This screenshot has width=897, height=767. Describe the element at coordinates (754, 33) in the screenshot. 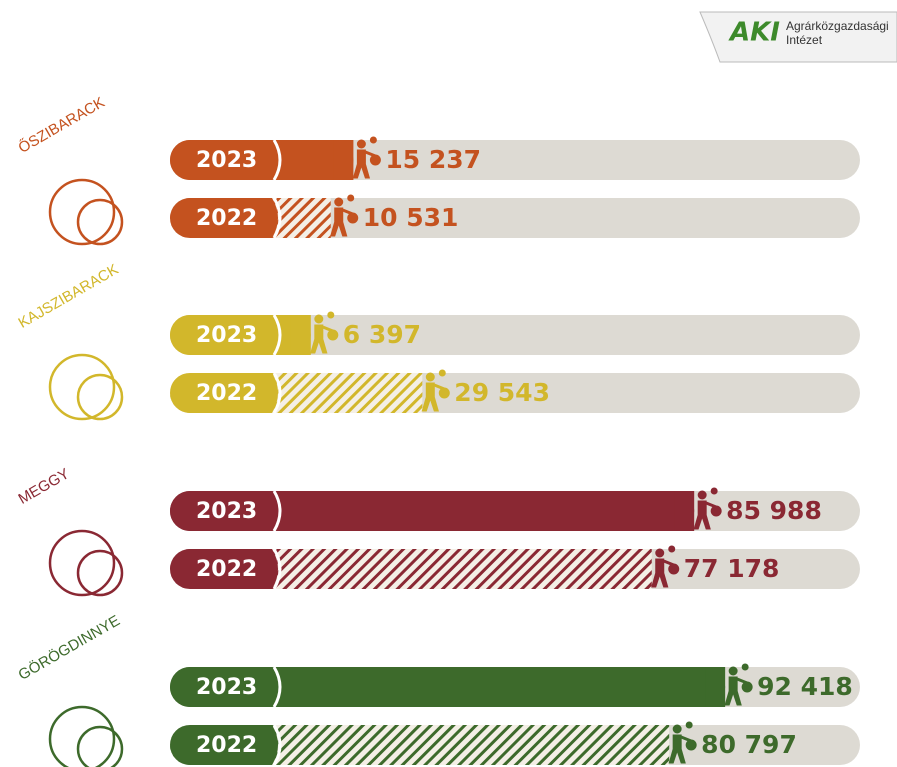

I see `logo-mark: AKI` at that location.